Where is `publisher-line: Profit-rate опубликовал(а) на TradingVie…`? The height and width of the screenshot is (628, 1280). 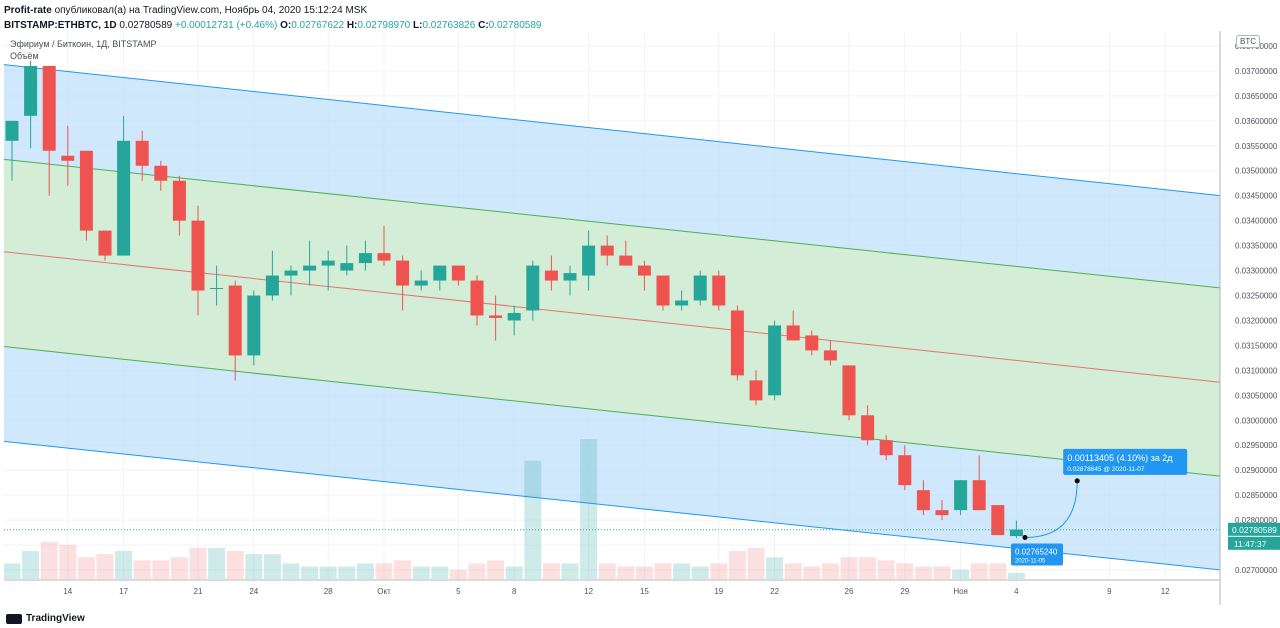
publisher-line: Profit-rate опубликовал(а) на TradingVie… is located at coordinates (273, 10).